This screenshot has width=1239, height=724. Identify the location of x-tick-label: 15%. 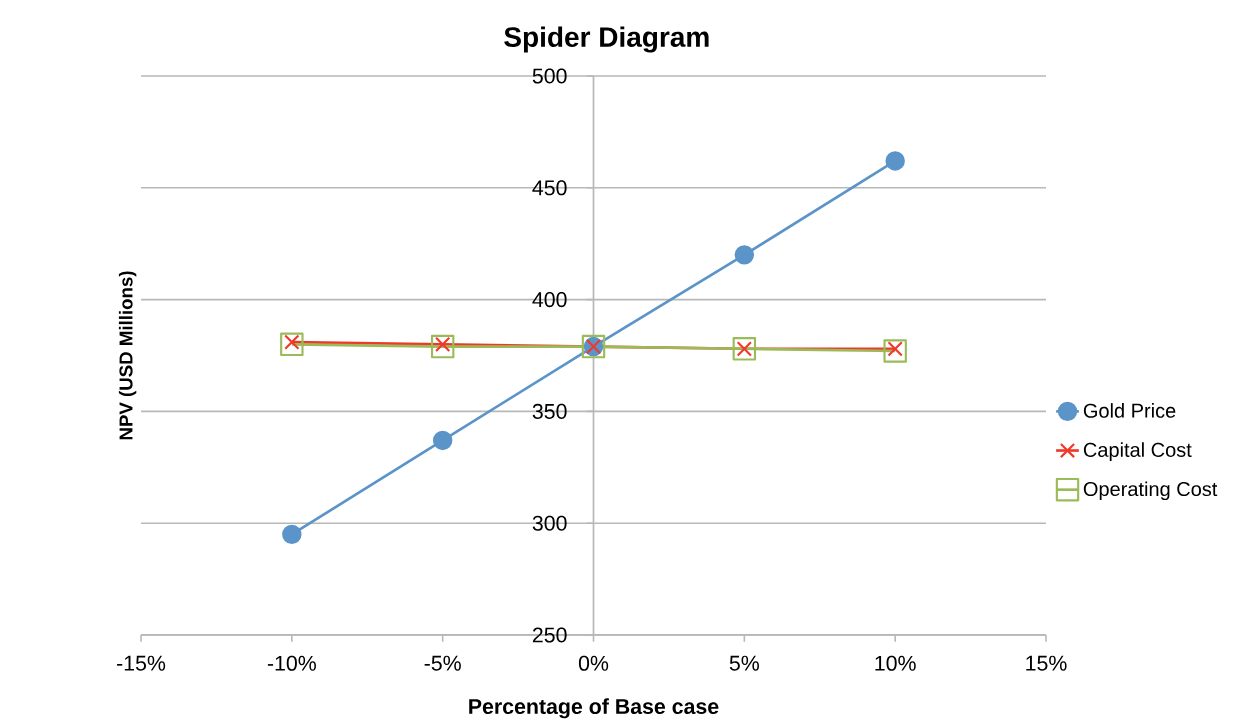
(1046, 663).